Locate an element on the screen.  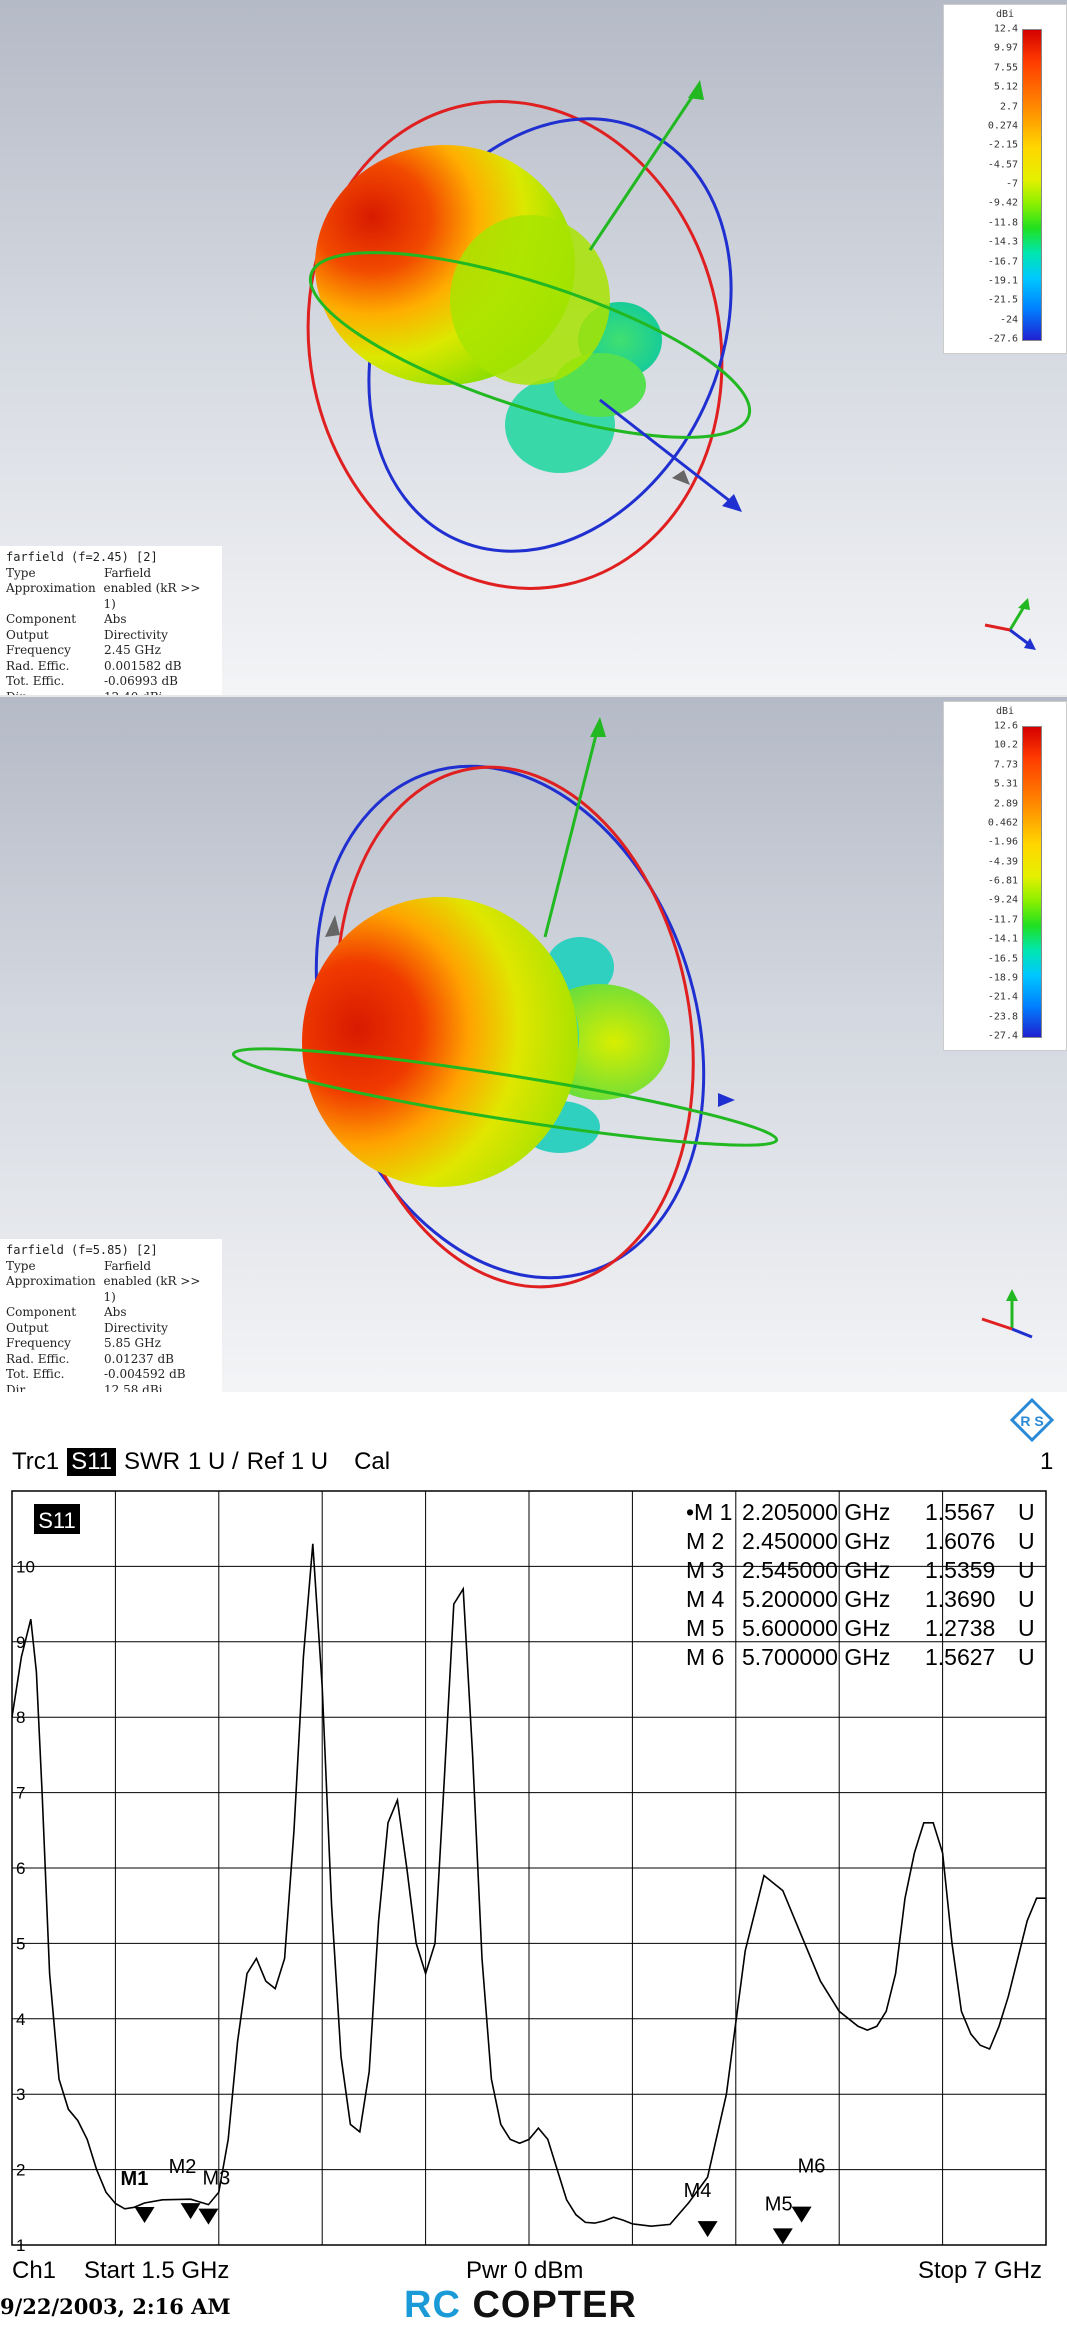
svg-text: R S is located at coordinates (1031, 1421).